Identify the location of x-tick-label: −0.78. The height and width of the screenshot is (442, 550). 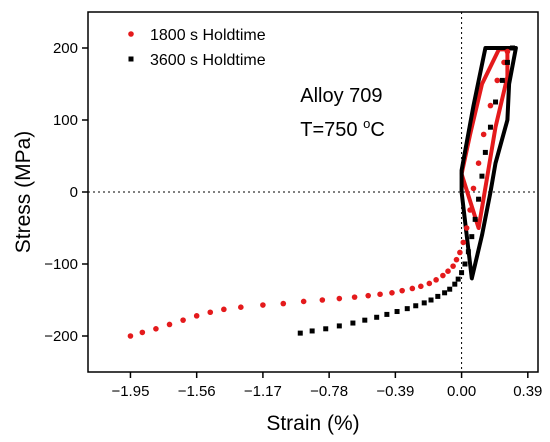
(329, 391).